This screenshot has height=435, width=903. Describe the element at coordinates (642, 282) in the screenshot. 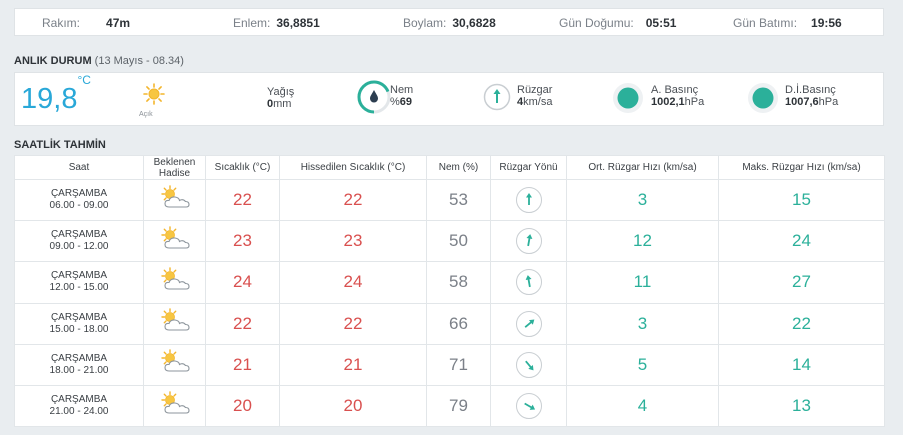

I see `row-wind-avg: 11` at that location.